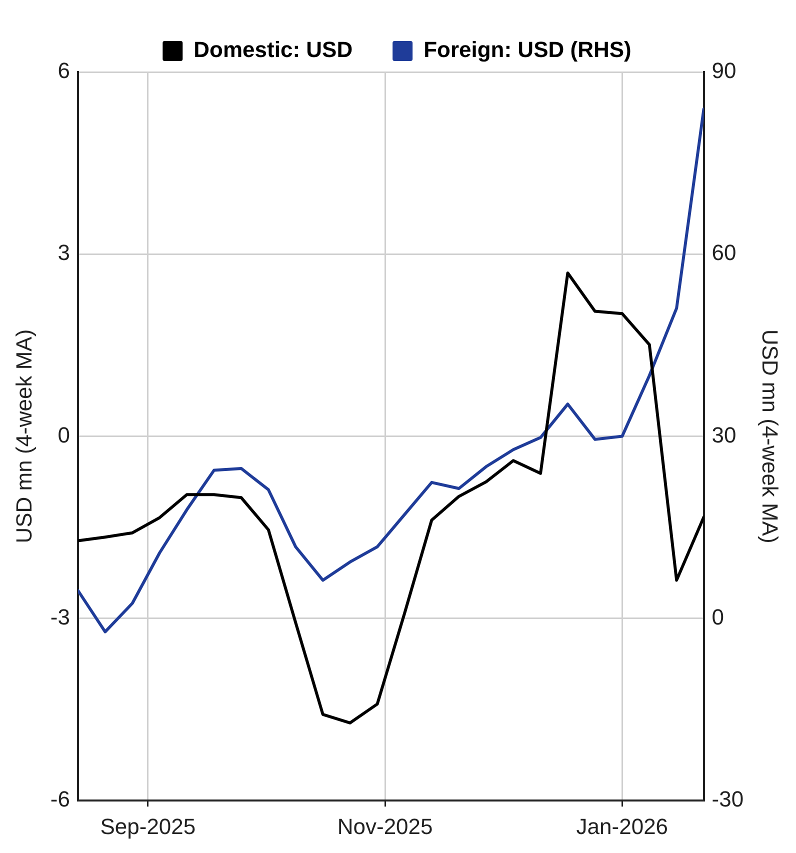 The width and height of the screenshot is (796, 853). Describe the element at coordinates (148, 826) in the screenshot. I see `x-tick-label: Sep-2025` at that location.